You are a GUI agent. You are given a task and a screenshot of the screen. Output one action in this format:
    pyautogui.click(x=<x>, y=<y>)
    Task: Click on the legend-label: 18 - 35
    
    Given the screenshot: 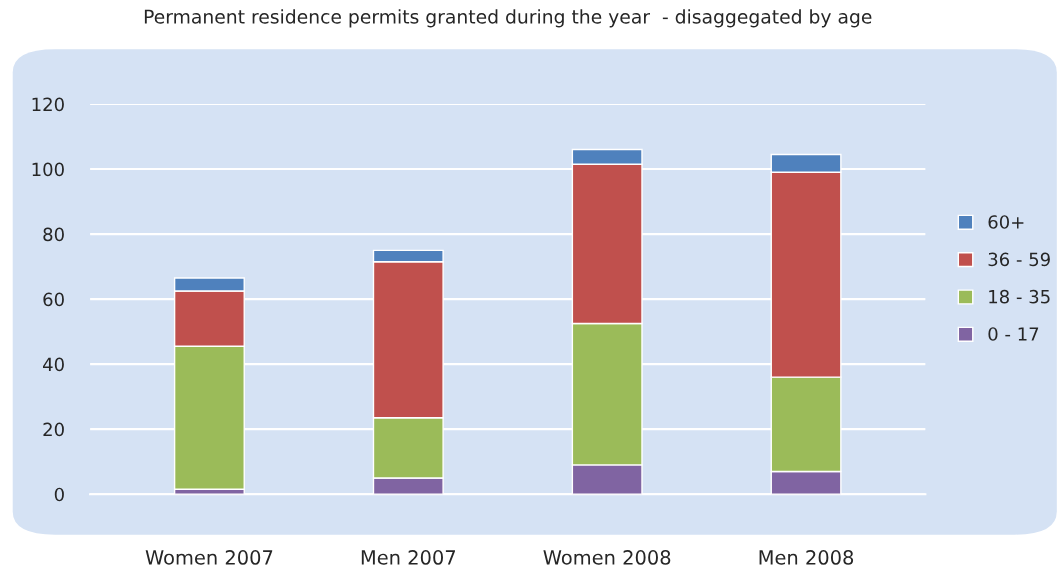 What is the action you would take?
    pyautogui.click(x=1019, y=296)
    